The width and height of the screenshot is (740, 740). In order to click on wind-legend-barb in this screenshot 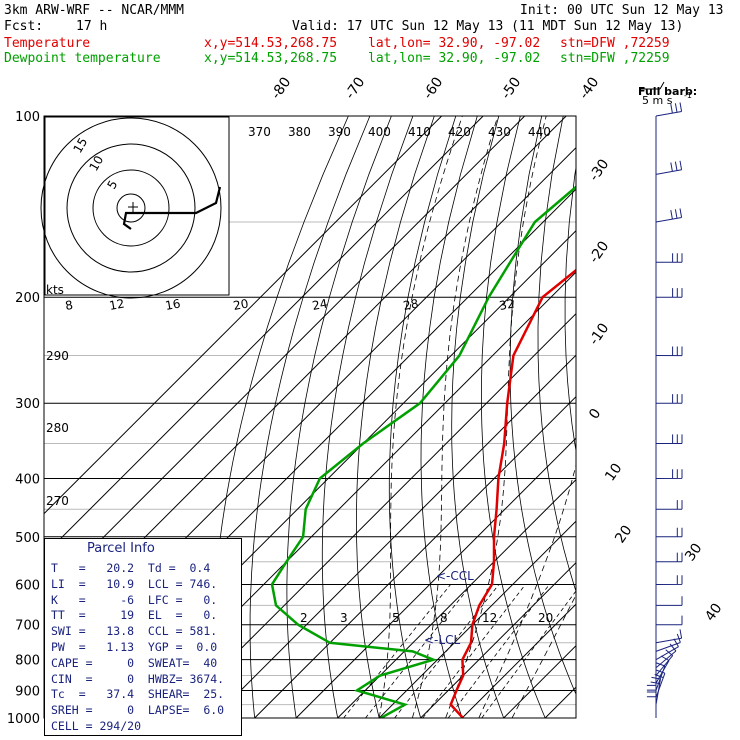, I will do `click(652, 85)`.